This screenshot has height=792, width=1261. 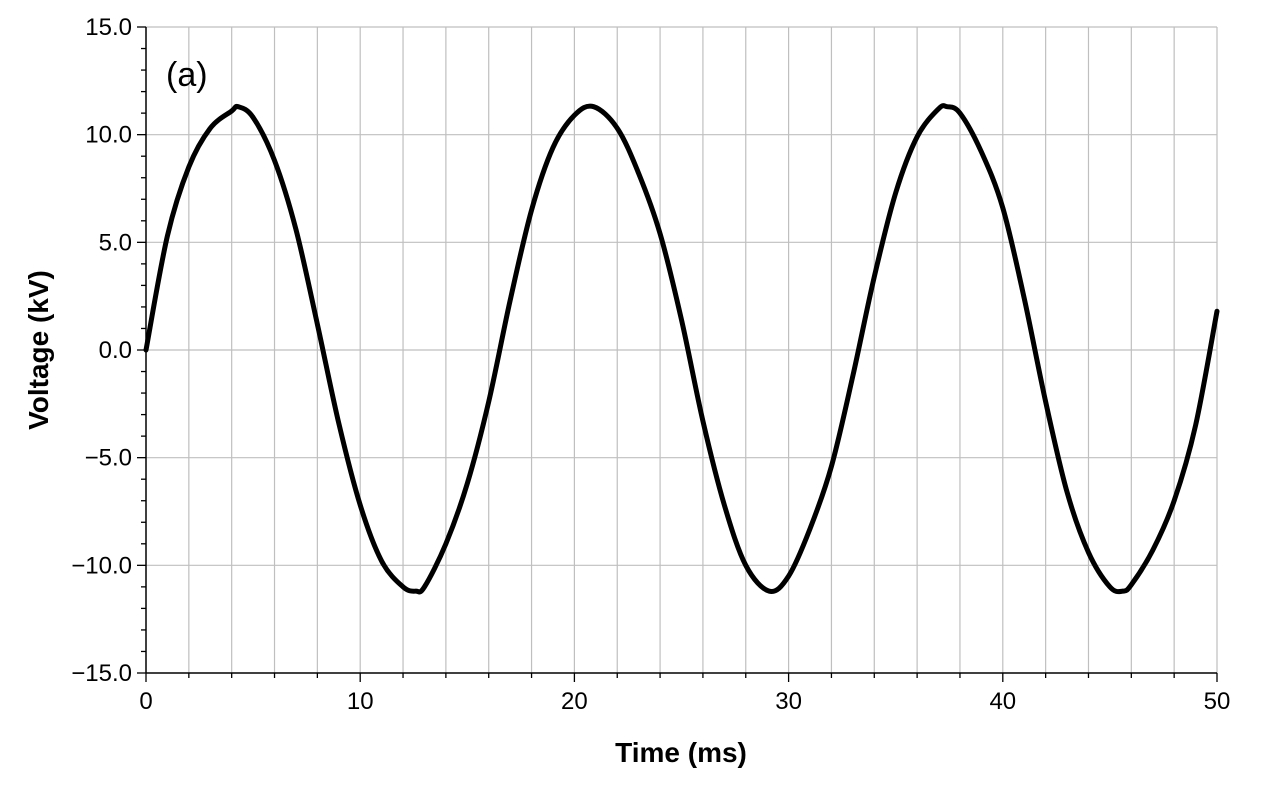 I want to click on y-axis-title: Voltage (kV), so click(x=38, y=350).